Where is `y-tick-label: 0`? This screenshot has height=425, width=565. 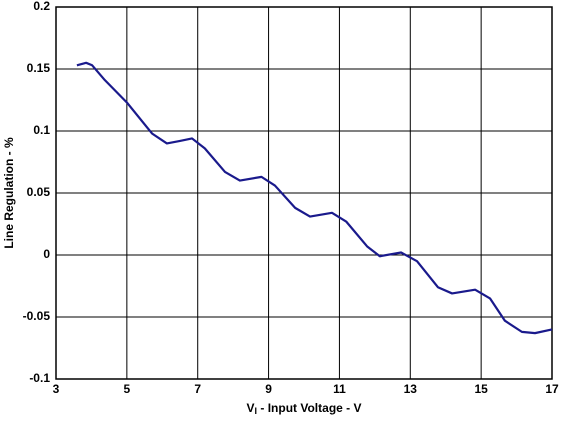
y-tick-label: 0 is located at coordinates (46, 254).